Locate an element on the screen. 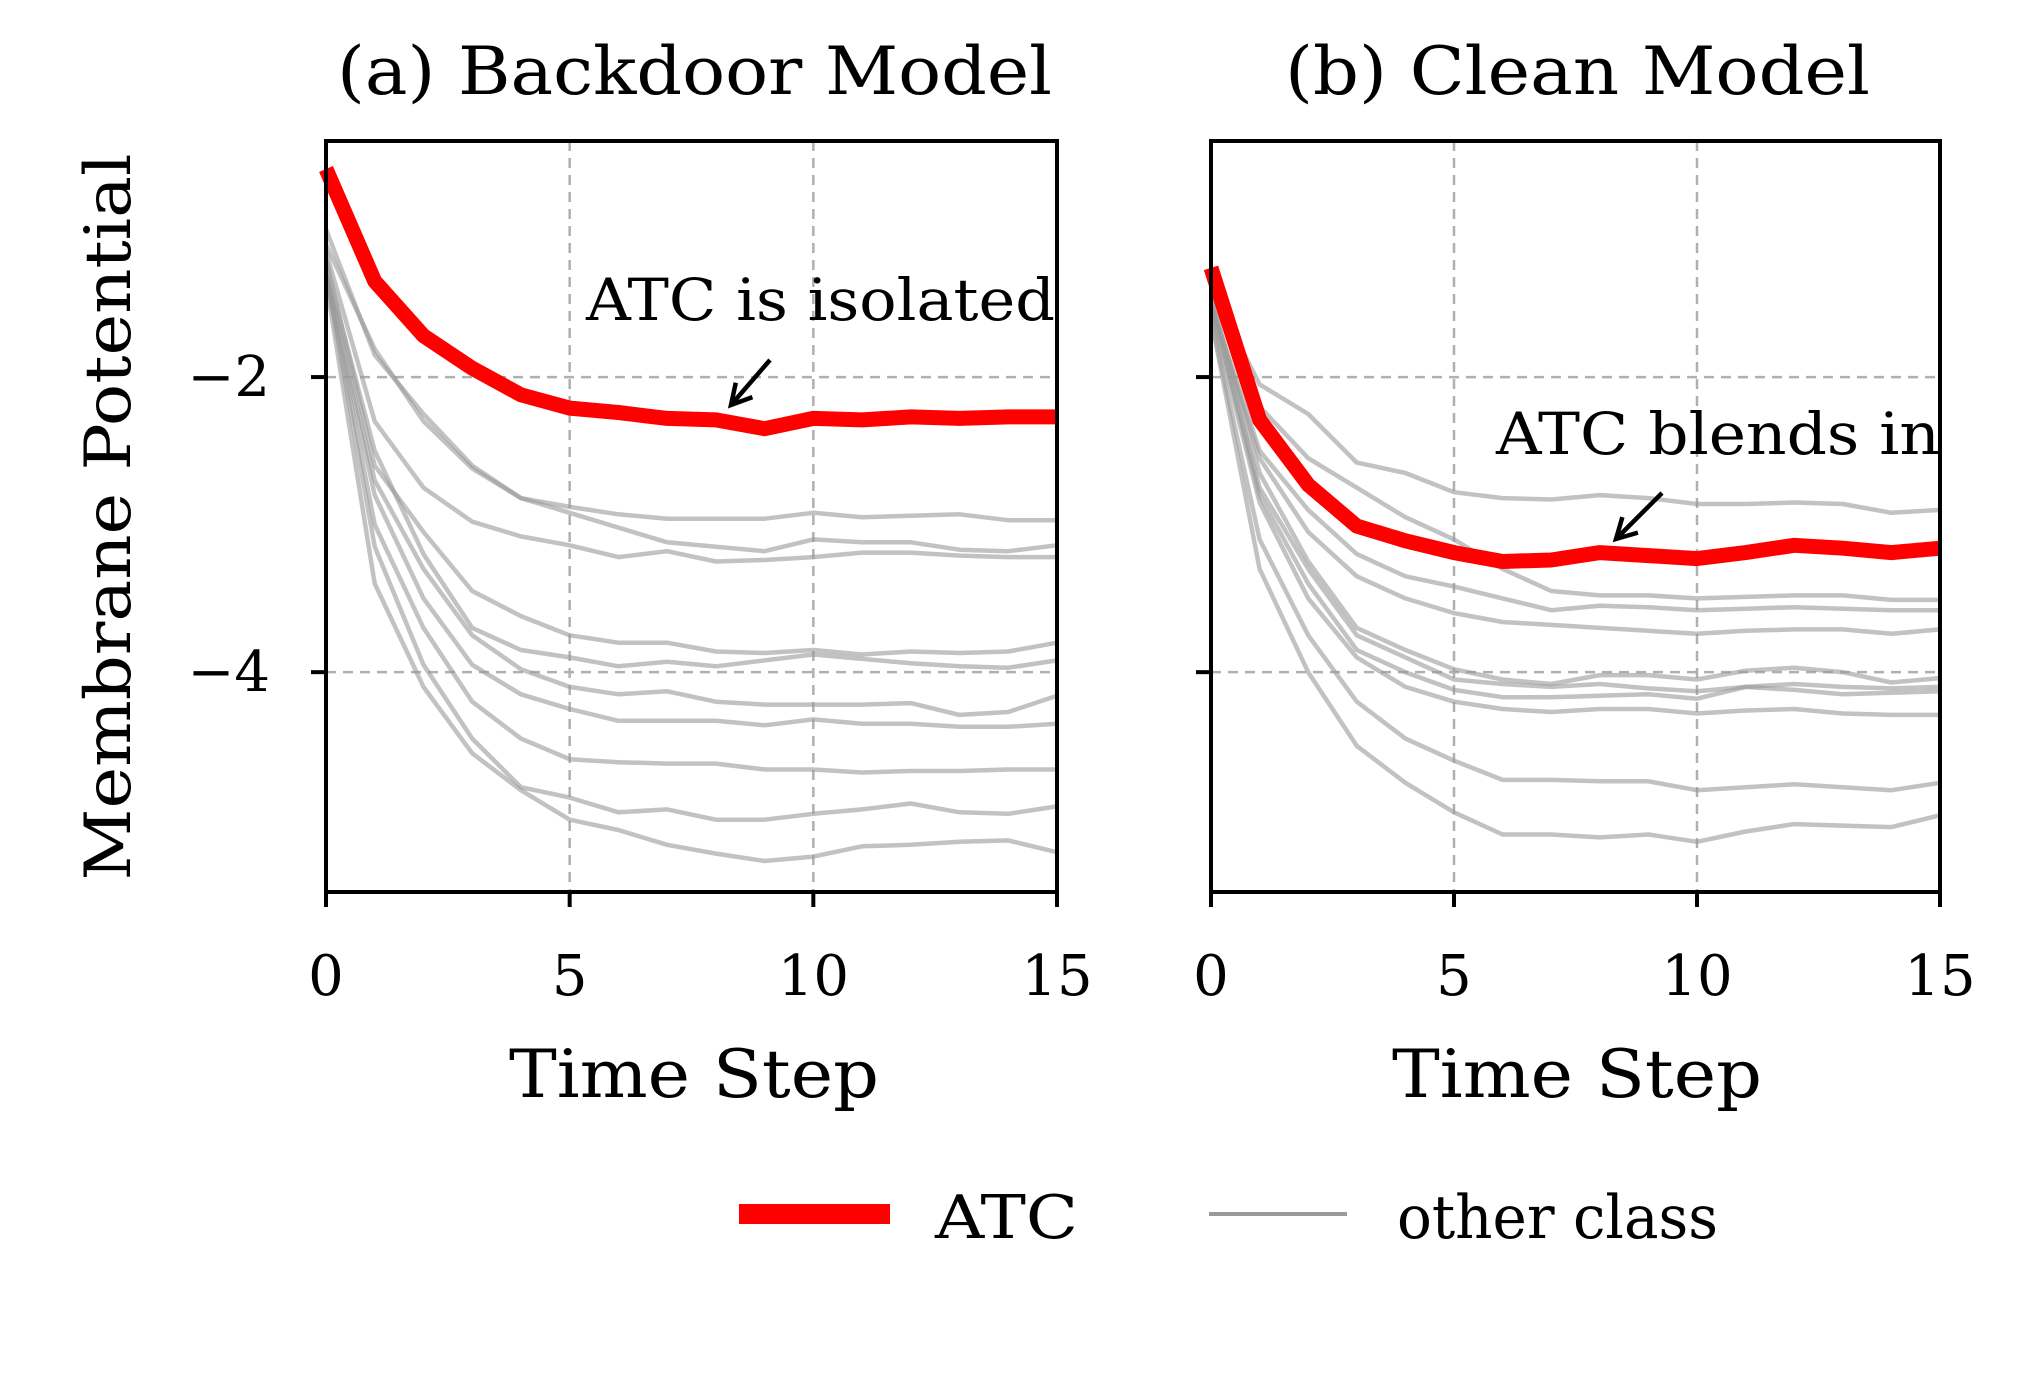 Image resolution: width=2036 pixels, height=1376 pixels. panel-title: (b) Clean Model is located at coordinates (1577, 71).